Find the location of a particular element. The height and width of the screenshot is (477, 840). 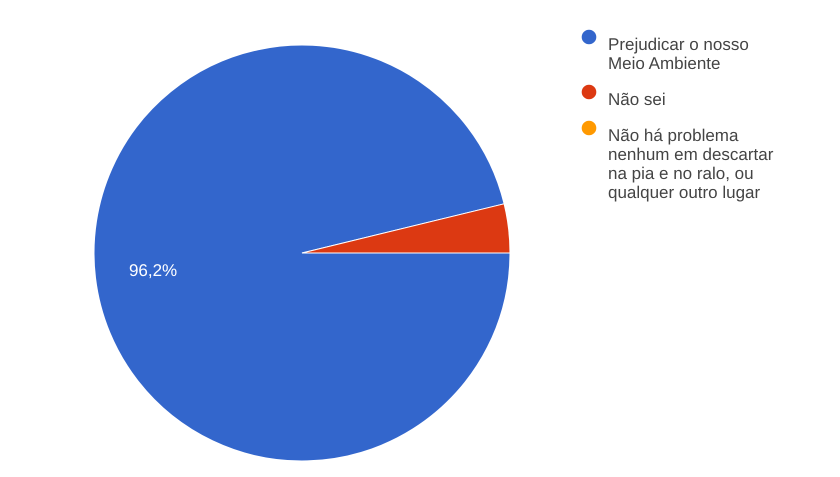

legend-label: Prejudicar o nosso Meio Ambiente is located at coordinates (678, 54).